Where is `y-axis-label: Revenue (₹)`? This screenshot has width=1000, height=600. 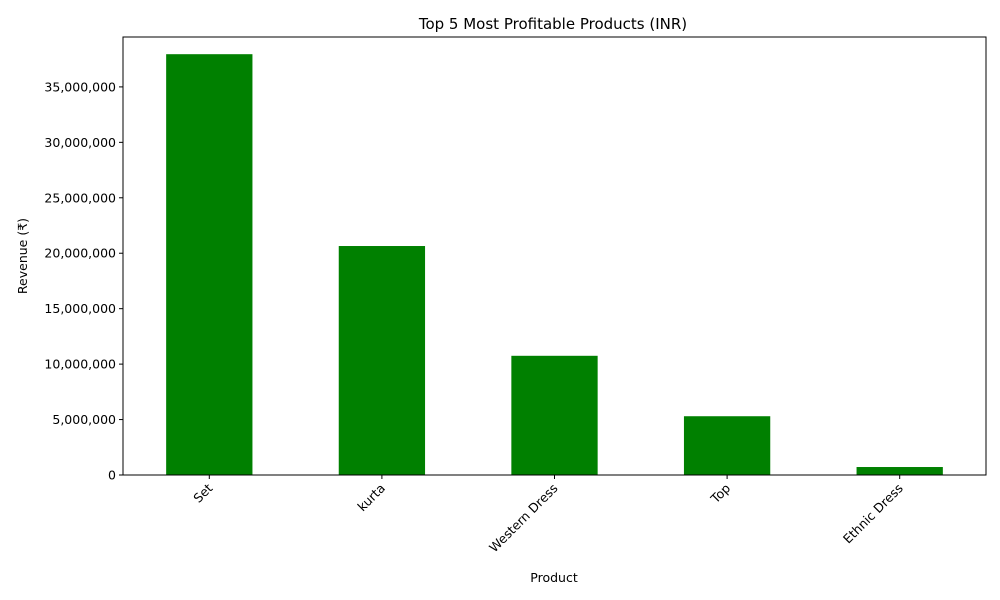 y-axis-label: Revenue (₹) is located at coordinates (22, 256).